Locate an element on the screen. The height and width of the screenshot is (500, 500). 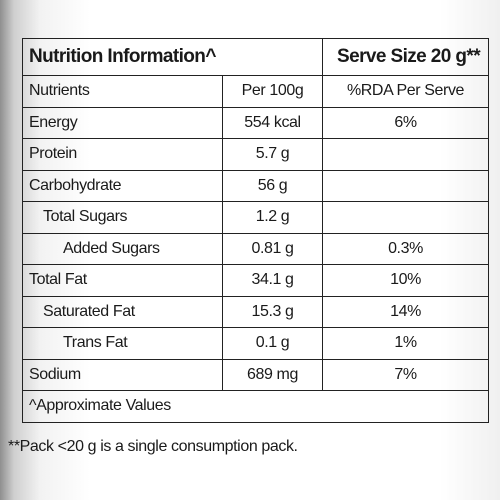
nutrient-name: Carbohydrate is located at coordinates (122, 185).